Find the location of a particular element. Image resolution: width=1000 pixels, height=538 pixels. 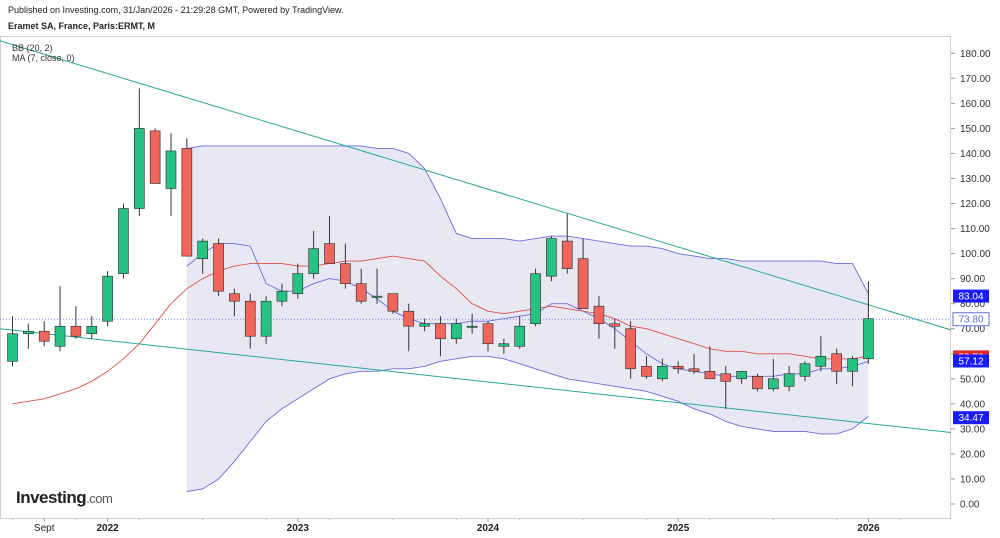

y-tick-label: 70.00 is located at coordinates (972, 329).